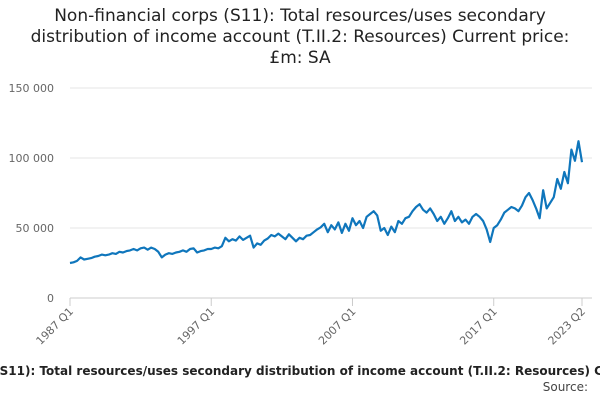 The image size is (600, 400). Describe the element at coordinates (50, 298) in the screenshot. I see `y-tick-label: 0` at that location.